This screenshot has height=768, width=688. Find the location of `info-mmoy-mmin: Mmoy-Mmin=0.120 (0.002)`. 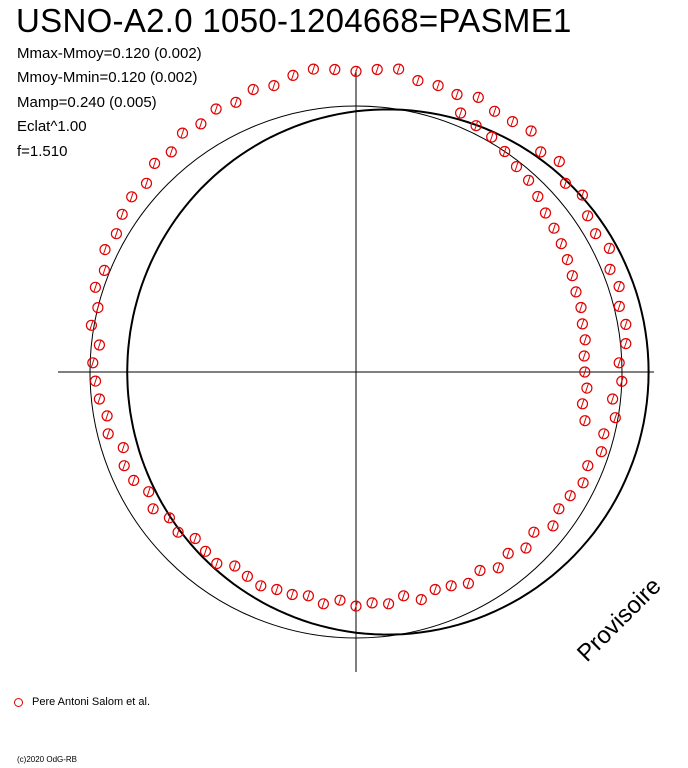

info-mmoy-mmin: Mmoy-Mmin=0.120 (0.002) is located at coordinates (107, 77).